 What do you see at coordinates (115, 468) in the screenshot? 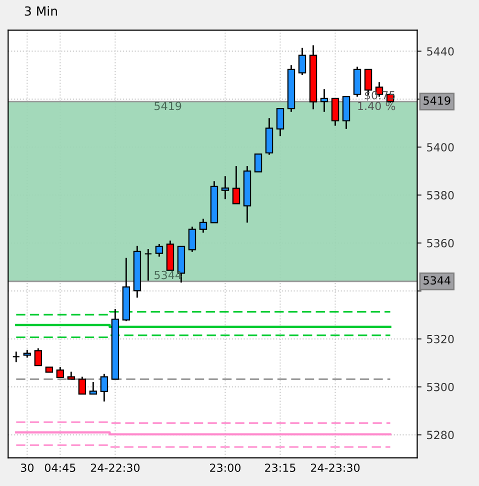
I see `x-tick-label: 24-22:30` at bounding box center [115, 468].